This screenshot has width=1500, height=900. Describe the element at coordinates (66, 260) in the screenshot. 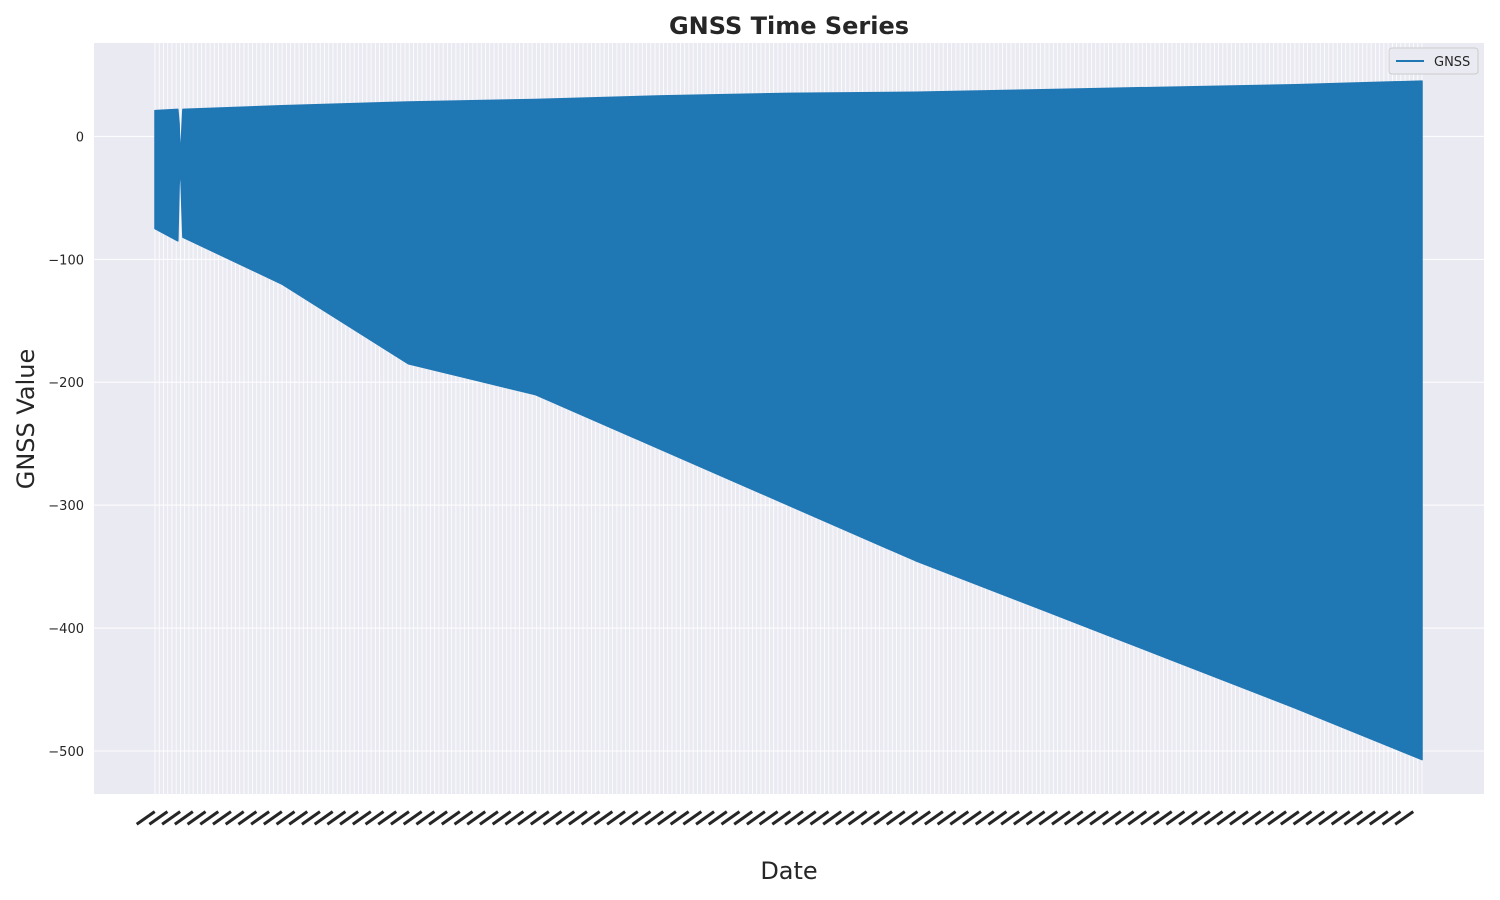

I see `y-tick-label: −100` at that location.